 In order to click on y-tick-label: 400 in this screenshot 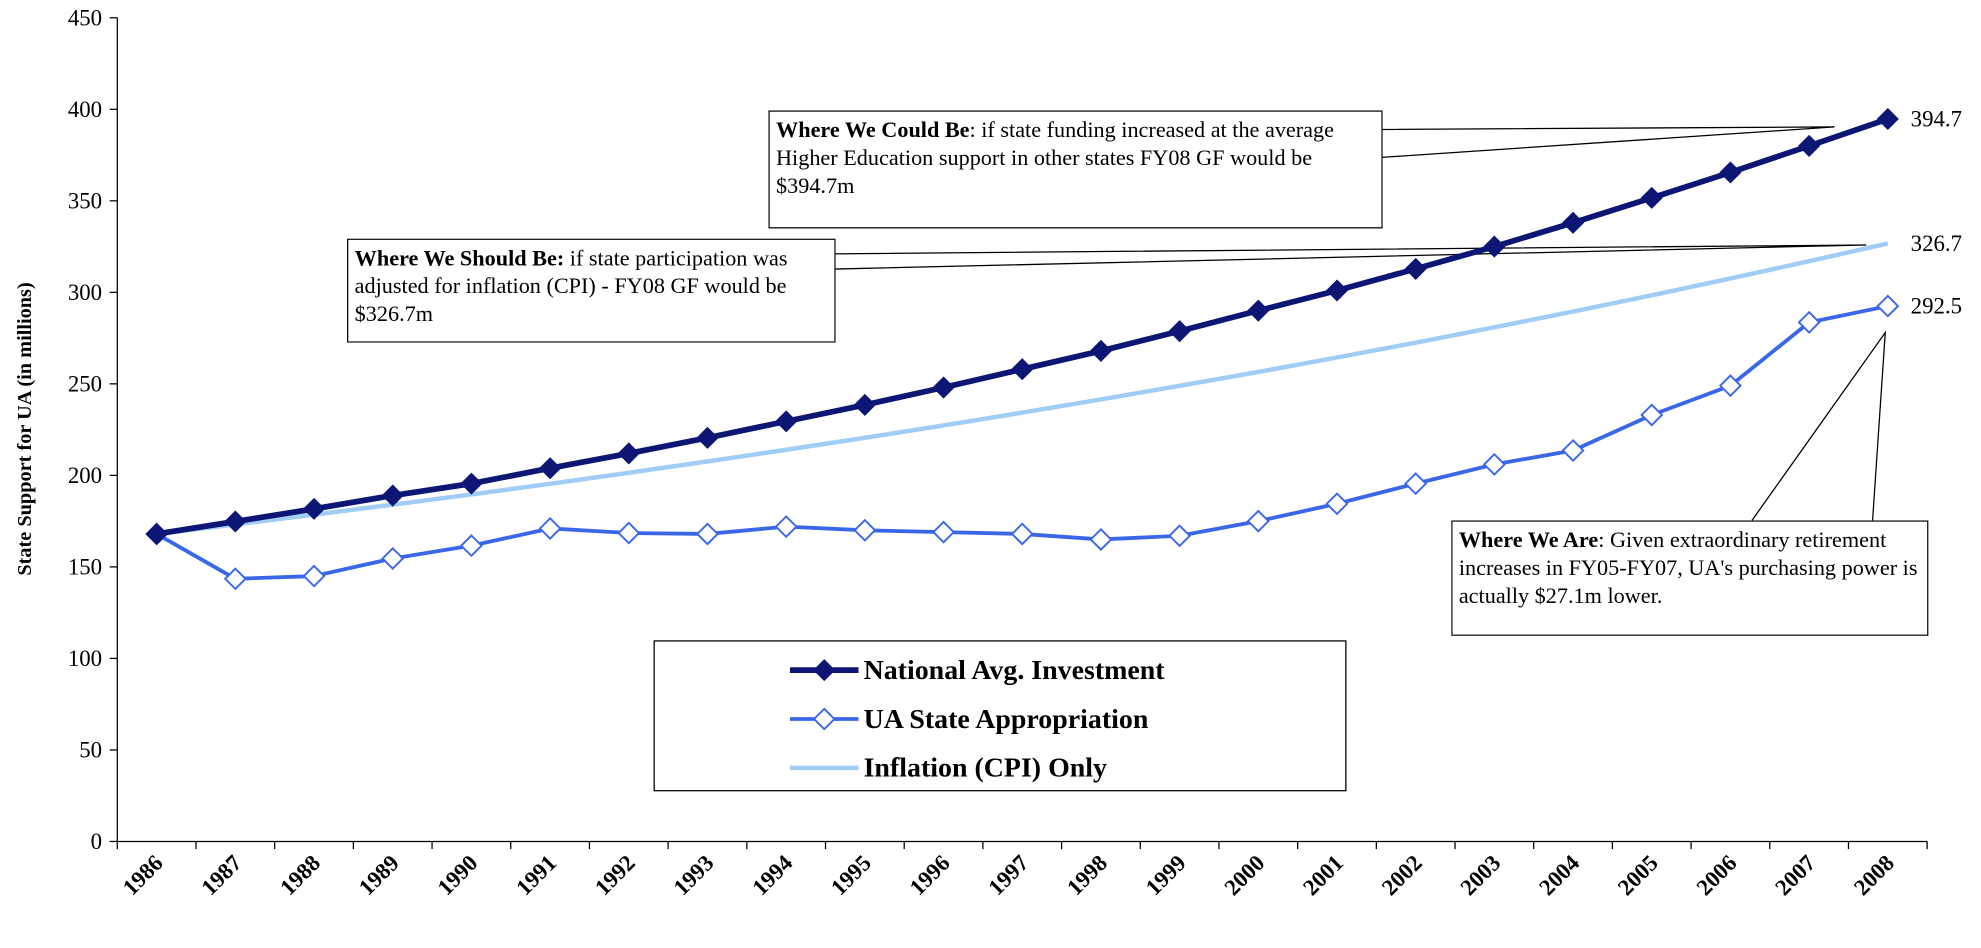, I will do `click(85, 109)`.